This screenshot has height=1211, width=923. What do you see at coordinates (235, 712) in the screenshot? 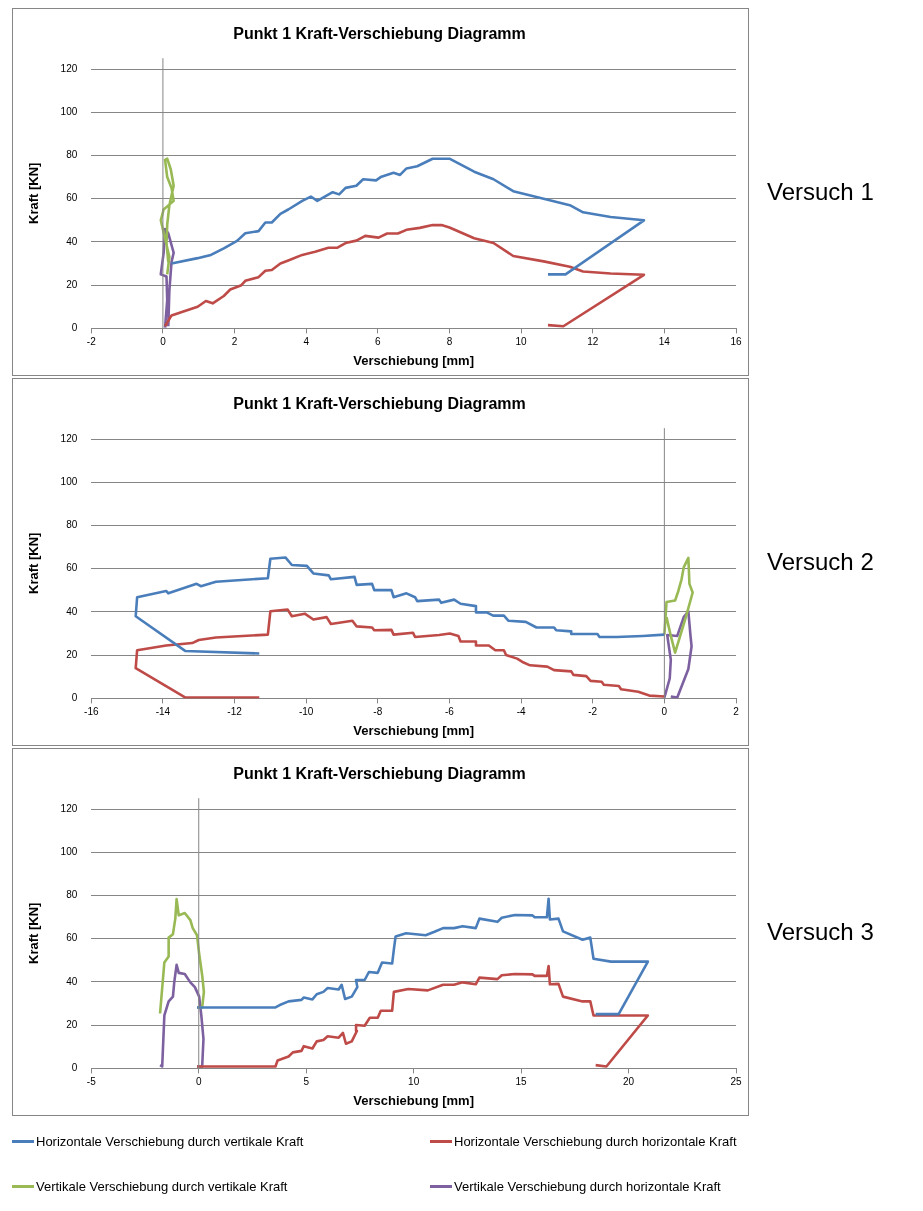
I see `x-tick-label: -12` at bounding box center [235, 712].